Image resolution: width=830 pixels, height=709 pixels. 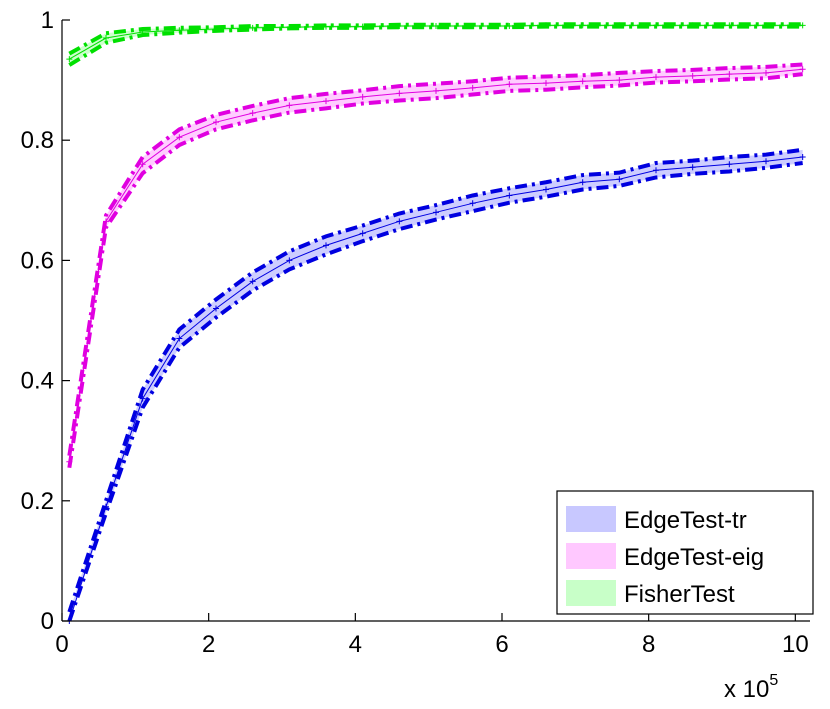 I want to click on x-multiplier-exponent: 5, so click(x=773, y=680).